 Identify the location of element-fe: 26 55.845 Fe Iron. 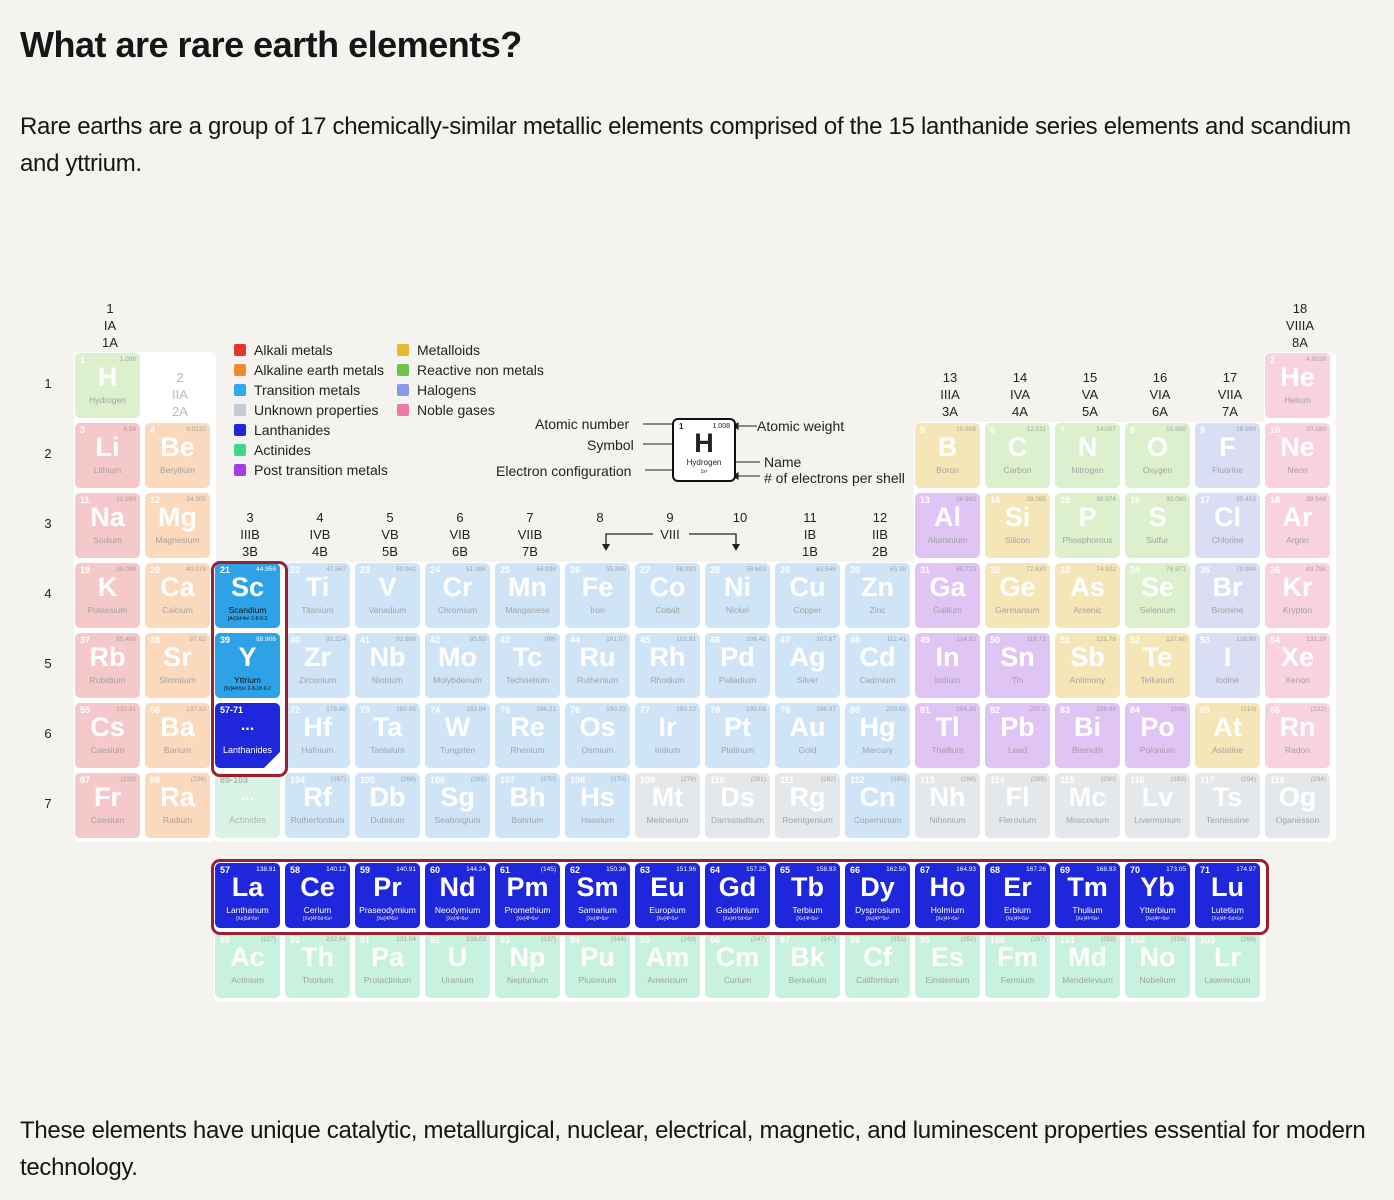
(597, 595).